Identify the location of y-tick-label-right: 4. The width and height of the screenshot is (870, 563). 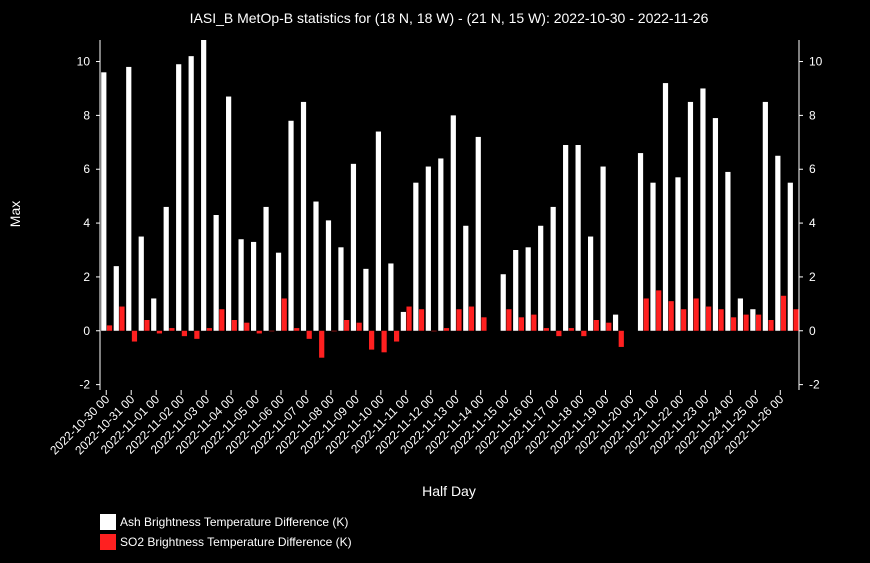
(812, 223).